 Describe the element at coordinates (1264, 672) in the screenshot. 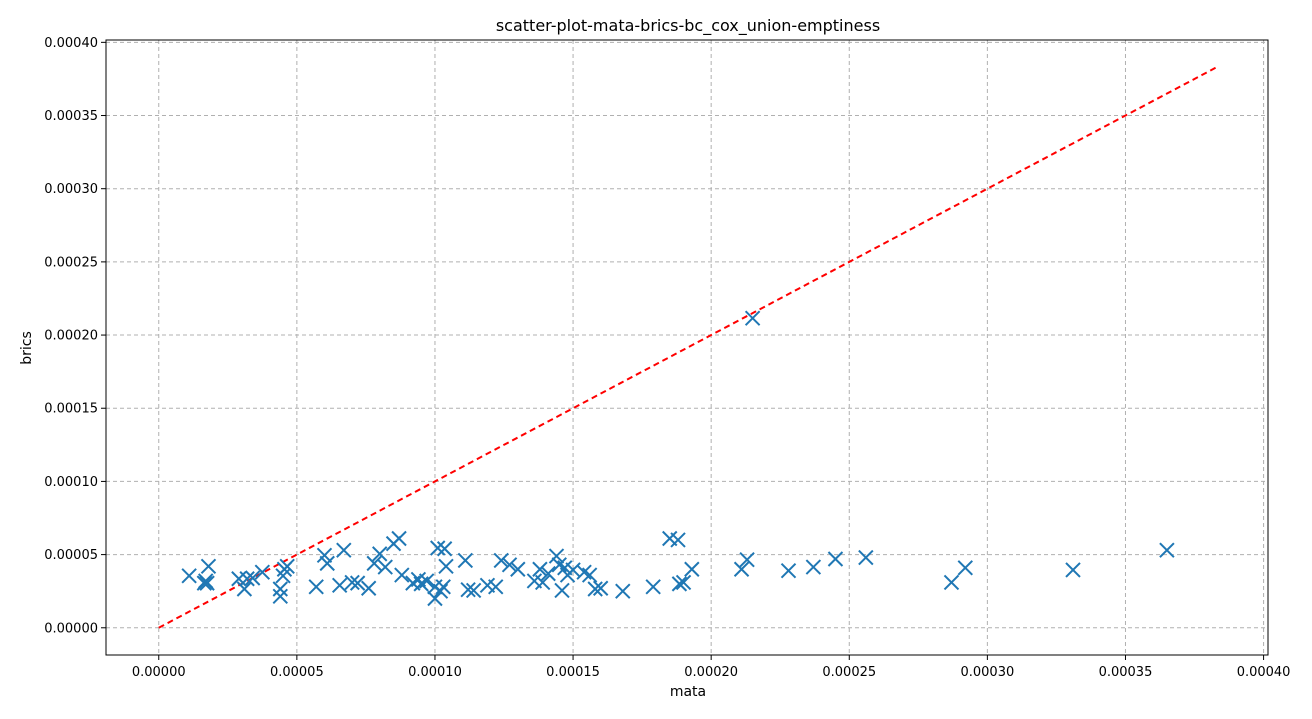

I see `x-tick-label: 0.00040` at that location.